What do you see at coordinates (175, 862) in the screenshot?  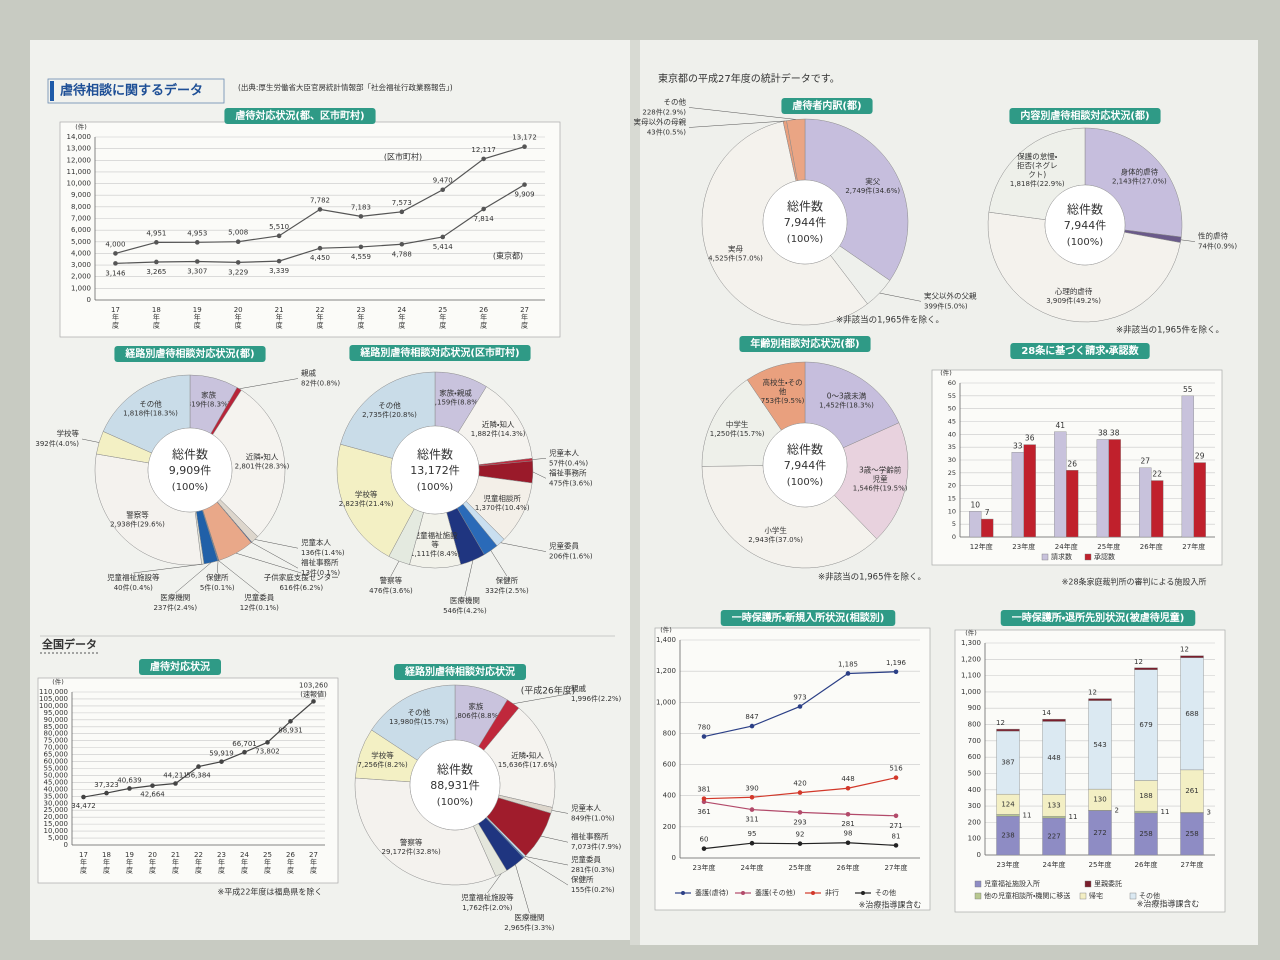 I see `x-tick-label: 21 年度` at bounding box center [175, 862].